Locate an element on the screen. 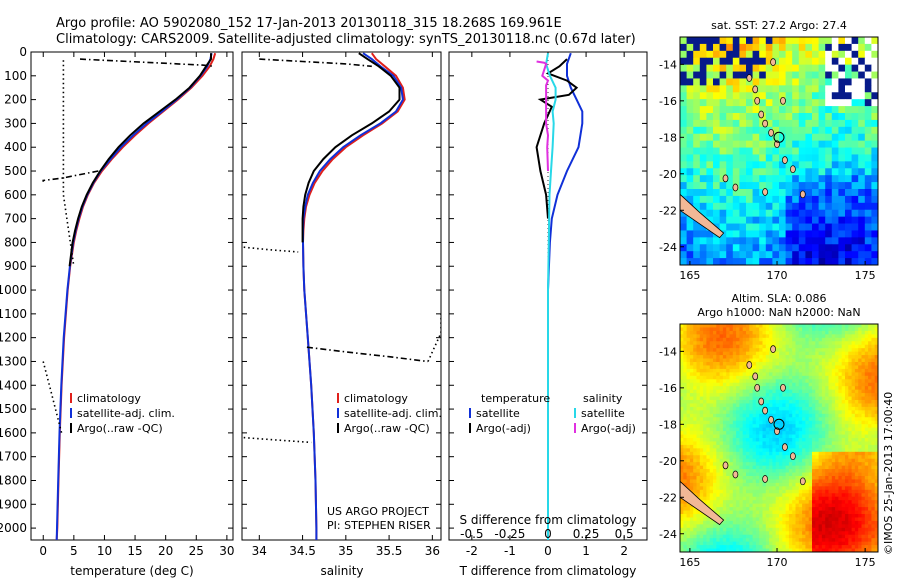 The height and width of the screenshot is (580, 900). legend-label: climatology is located at coordinates (109, 398).